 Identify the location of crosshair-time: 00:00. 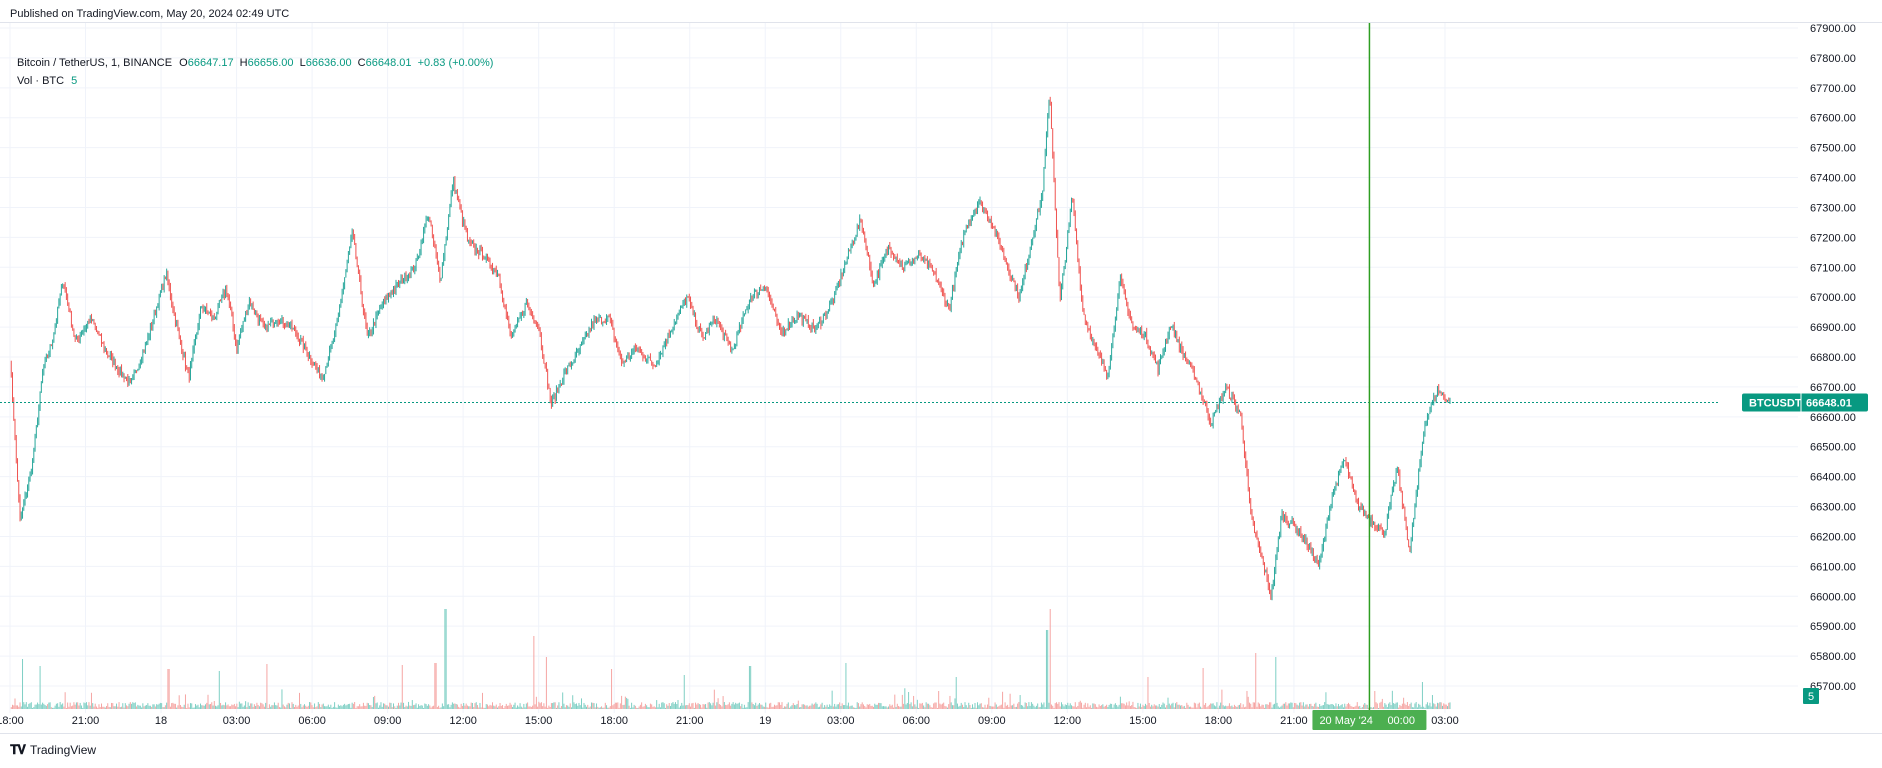
(1401, 721).